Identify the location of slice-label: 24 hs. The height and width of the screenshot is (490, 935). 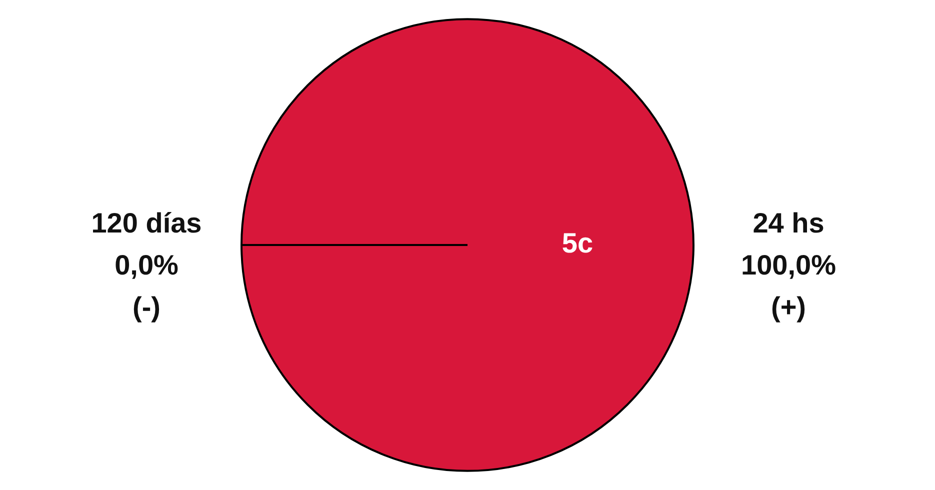
(788, 223).